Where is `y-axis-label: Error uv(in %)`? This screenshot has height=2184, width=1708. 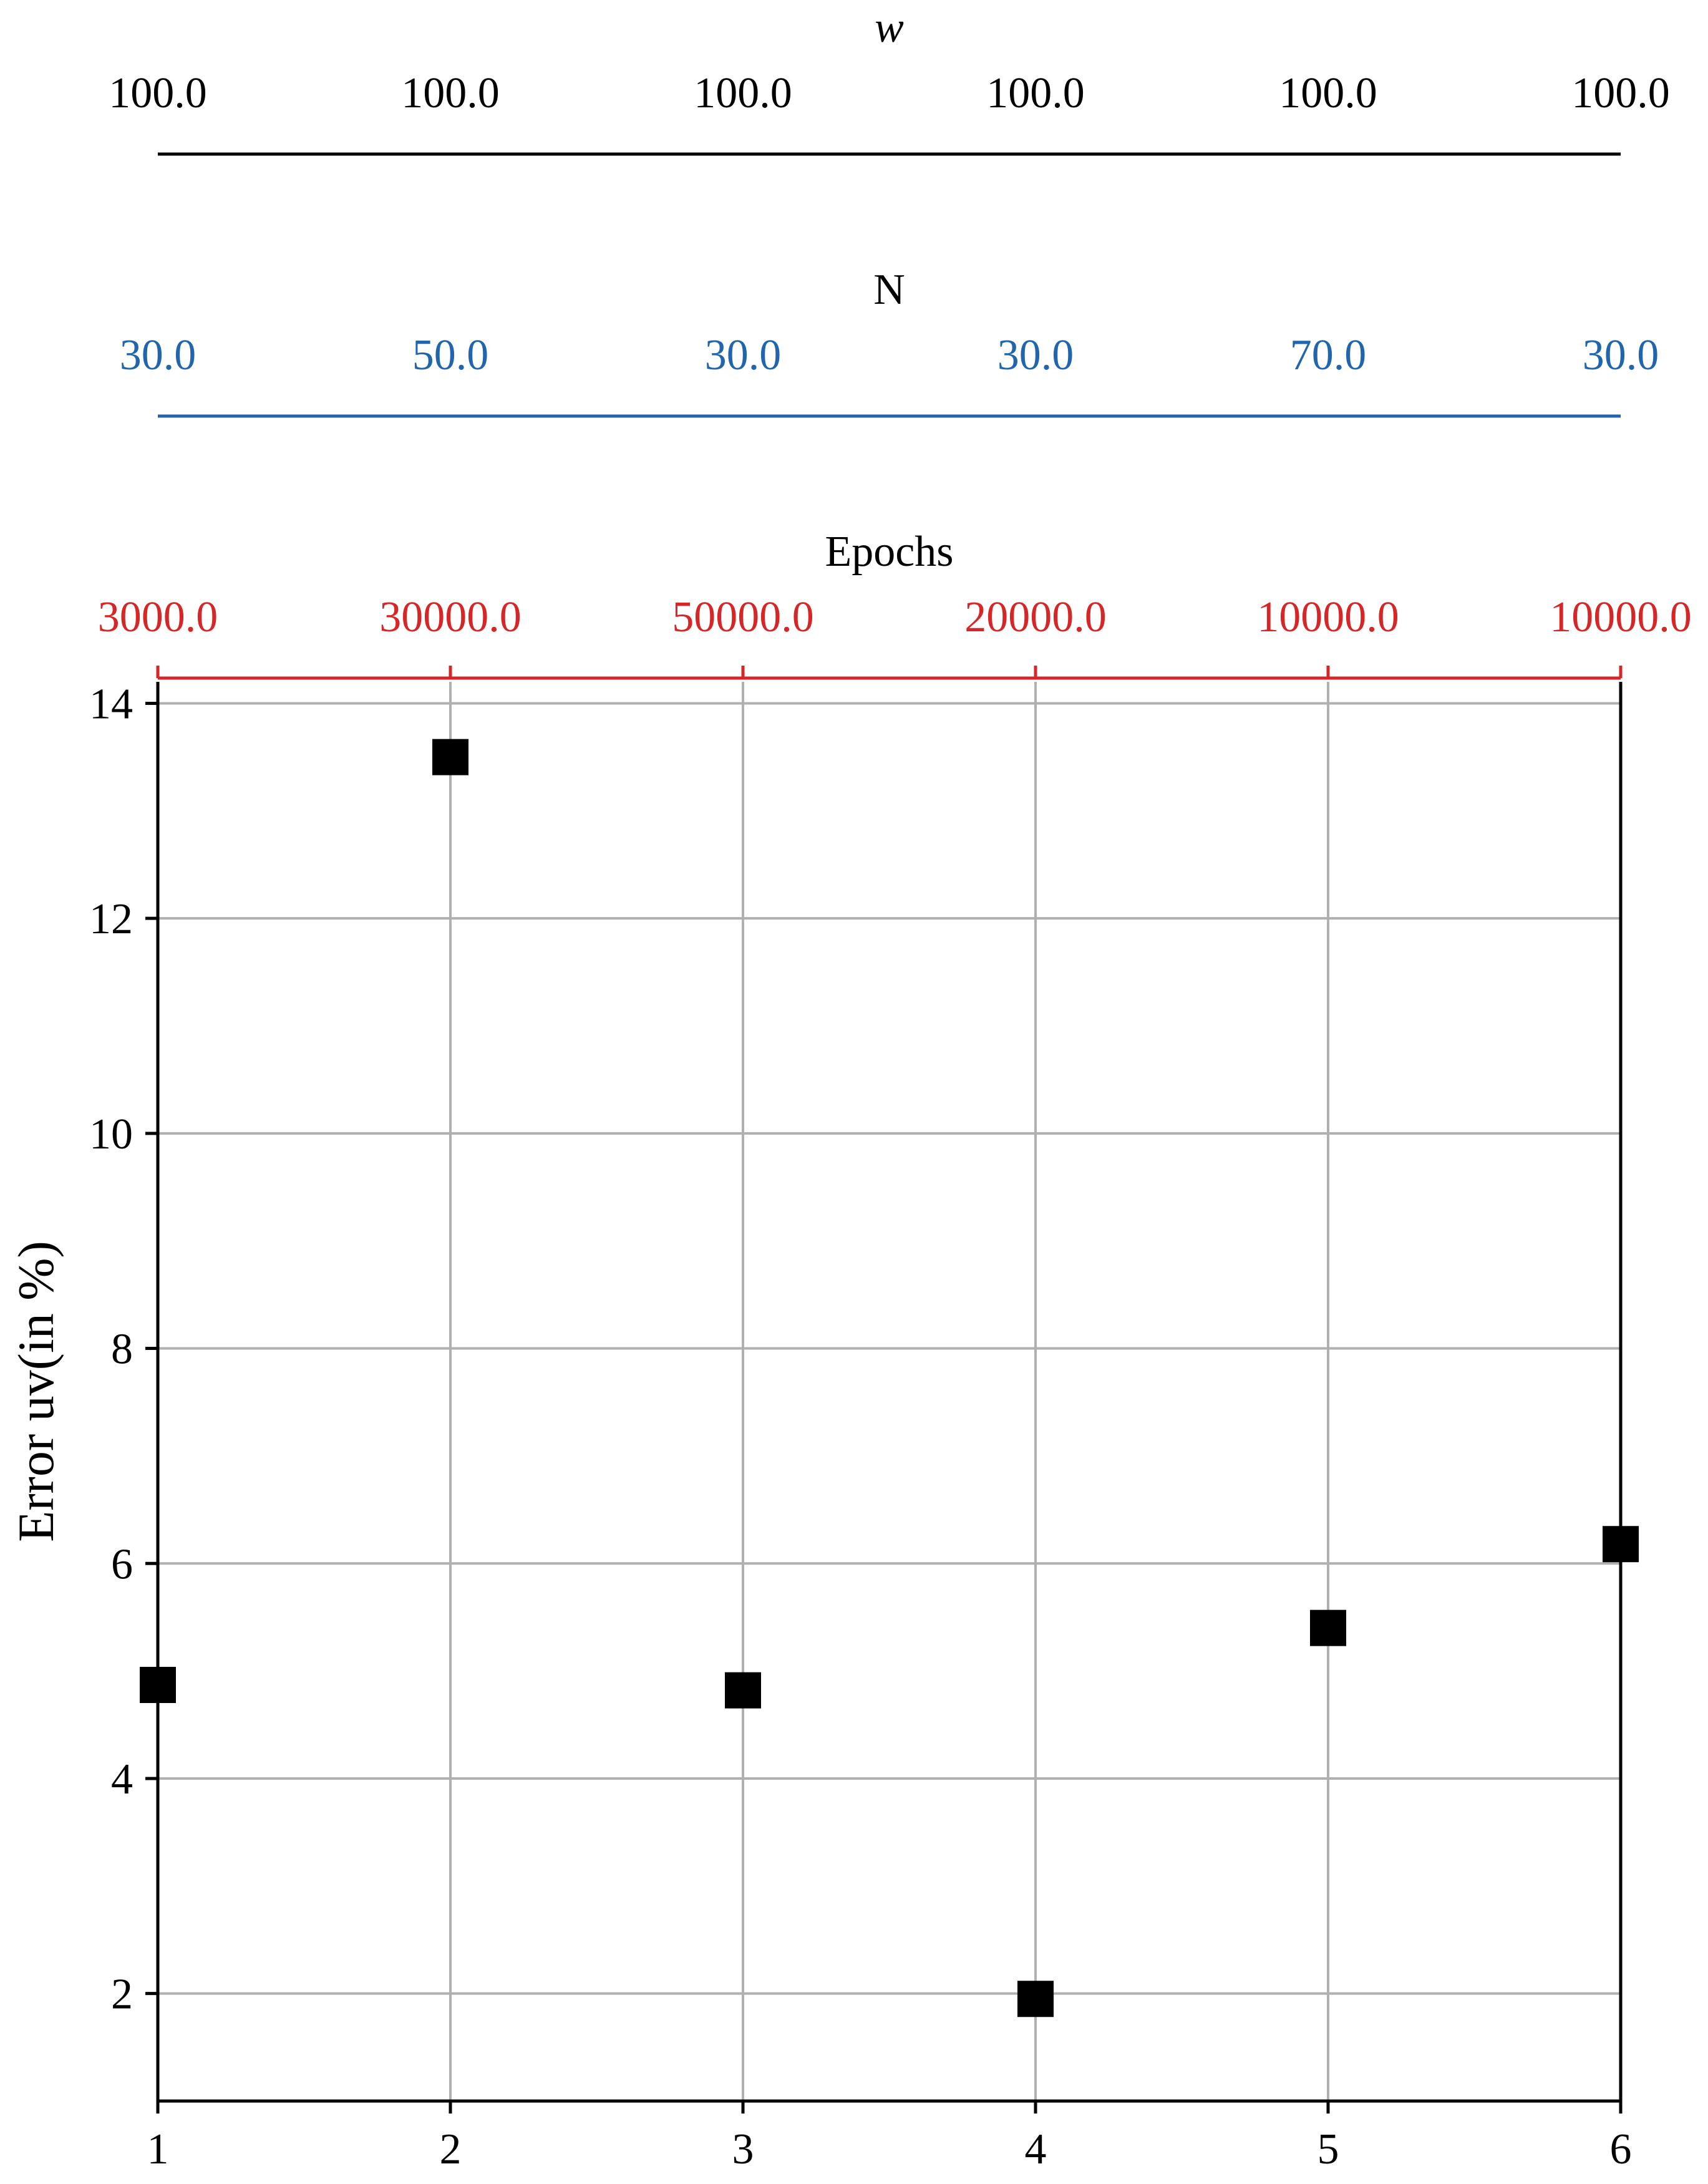
y-axis-label: Error uv(in %) is located at coordinates (35, 1392).